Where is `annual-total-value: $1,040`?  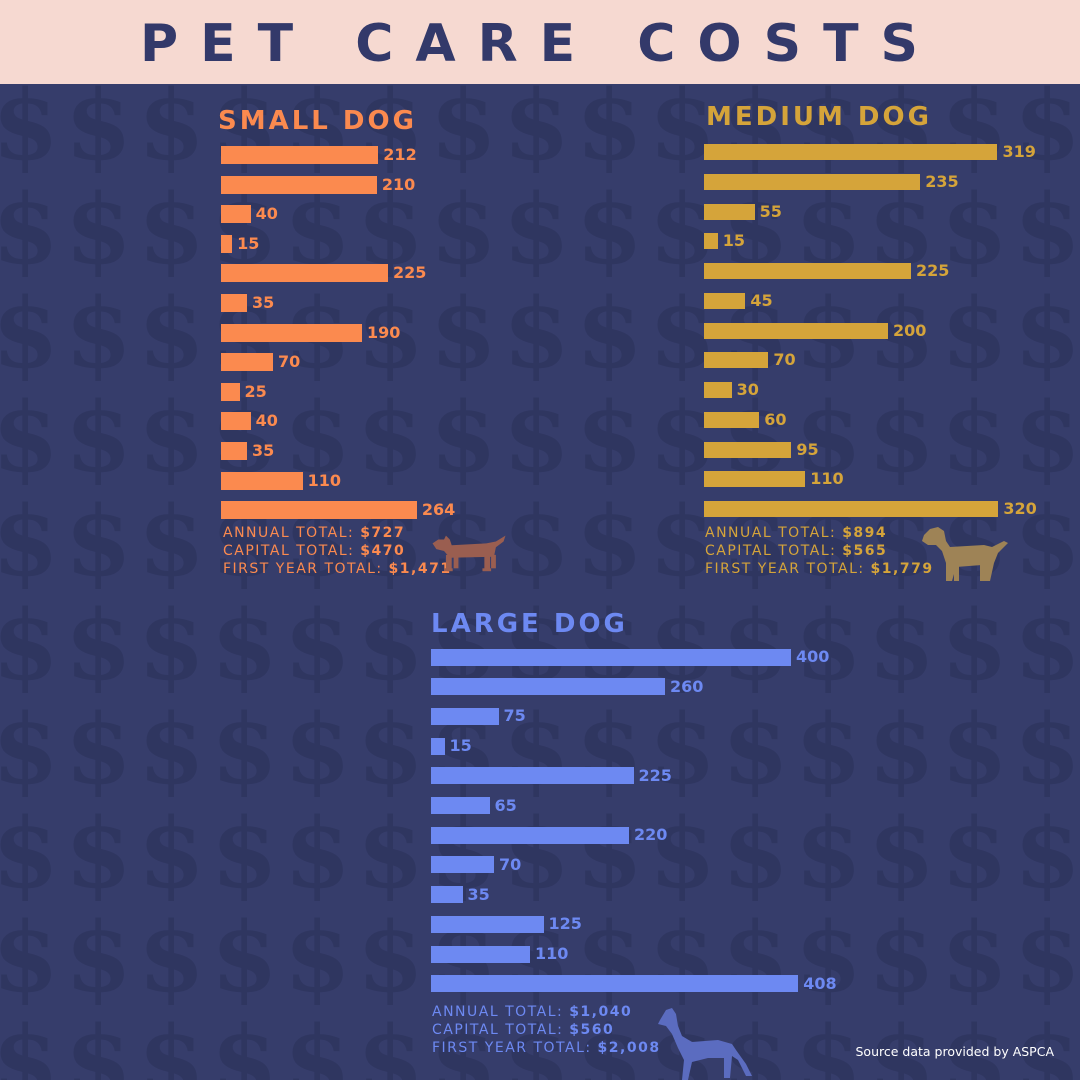 annual-total-value: $1,040 is located at coordinates (601, 1012).